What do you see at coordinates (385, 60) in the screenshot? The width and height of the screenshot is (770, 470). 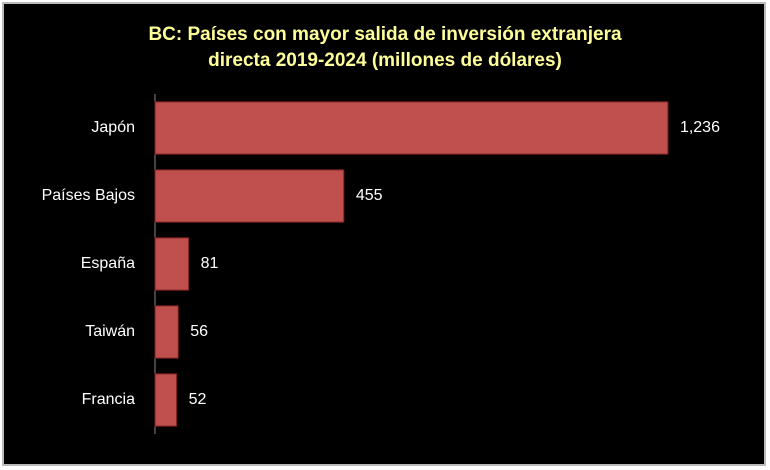 I see `chart-title: directa 2019-2024 (millones de dólares)` at bounding box center [385, 60].